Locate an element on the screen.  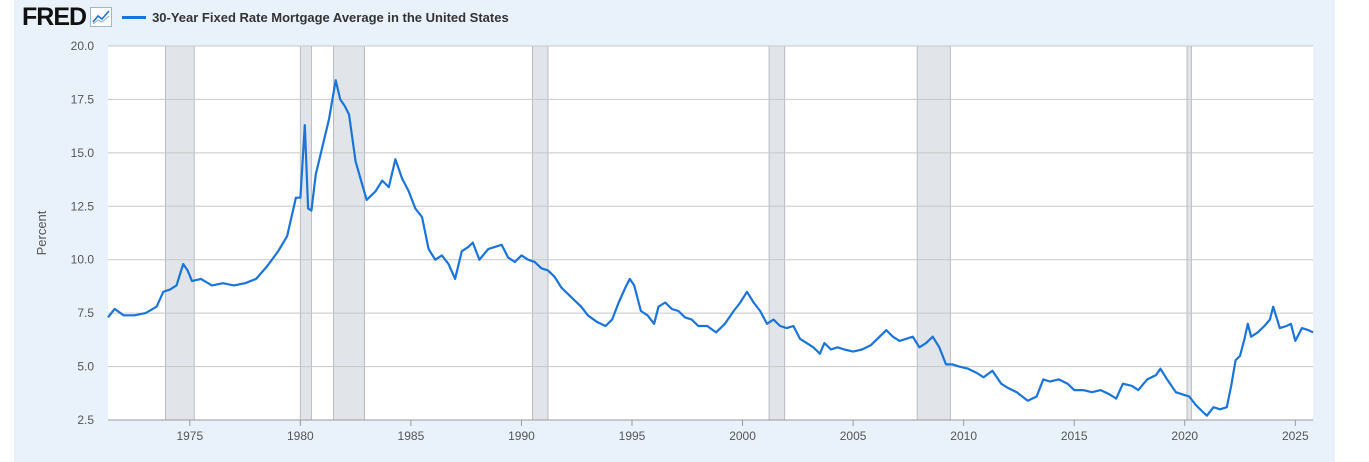
fred-logo: FRED is located at coordinates (54, 17).